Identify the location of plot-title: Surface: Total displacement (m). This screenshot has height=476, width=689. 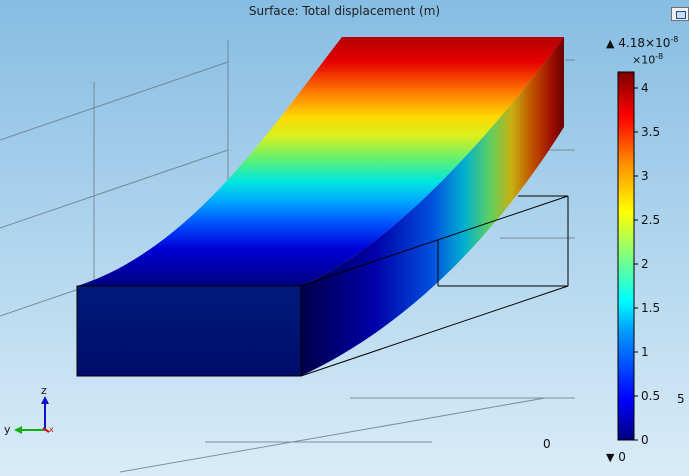
(344, 11).